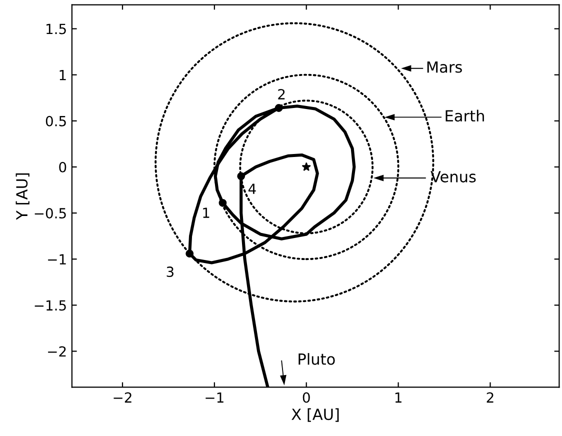  Describe the element at coordinates (23, 196) in the screenshot. I see `y-axis-title: Y [AU]` at that location.